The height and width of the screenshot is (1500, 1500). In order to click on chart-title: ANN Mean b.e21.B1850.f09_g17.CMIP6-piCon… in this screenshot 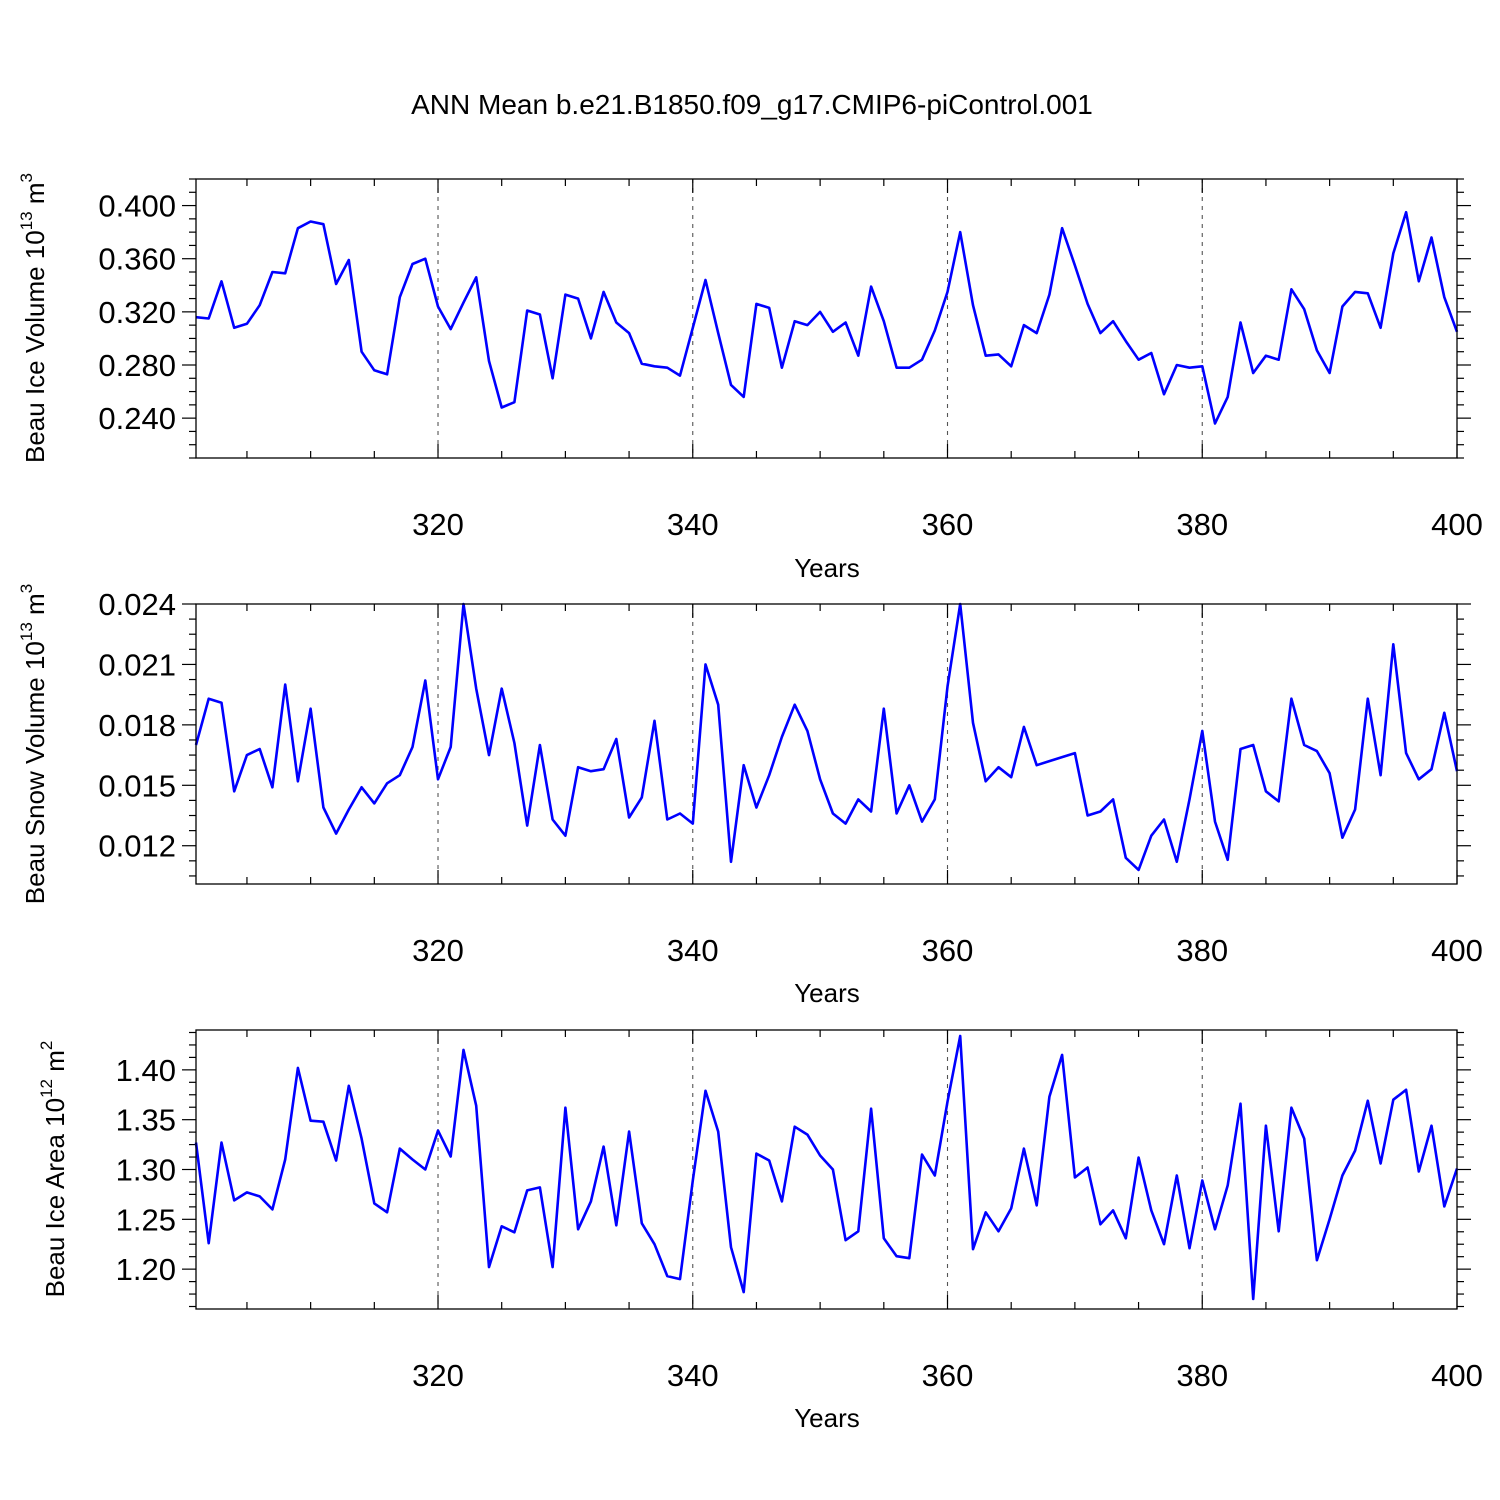, I will do `click(752, 104)`.